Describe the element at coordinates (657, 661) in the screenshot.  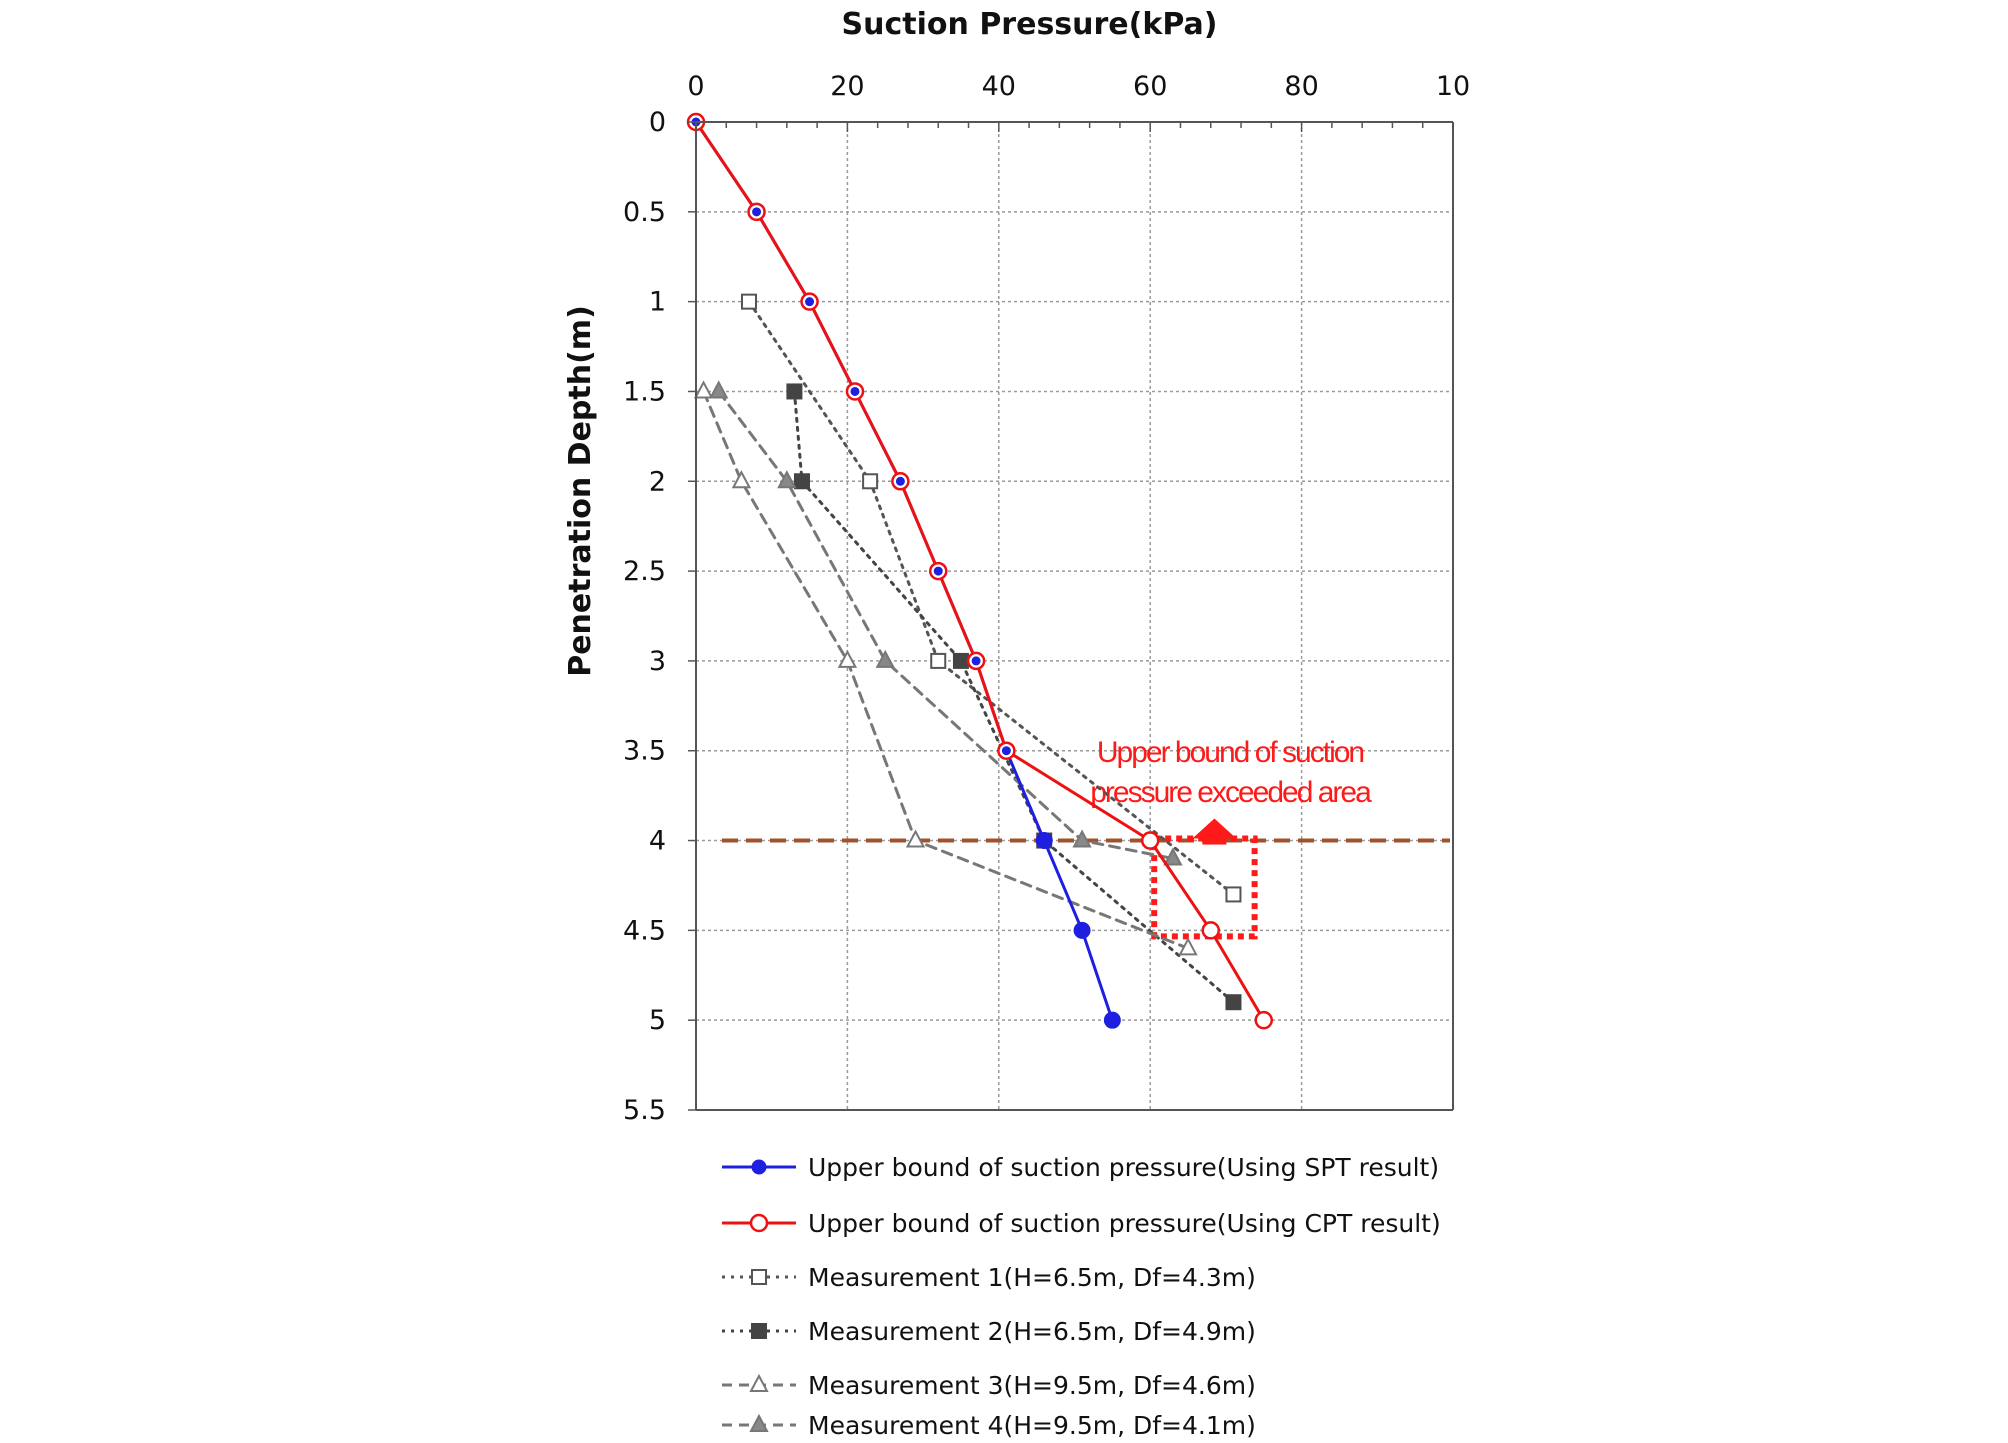
I see `y-tick-label: 3` at that location.